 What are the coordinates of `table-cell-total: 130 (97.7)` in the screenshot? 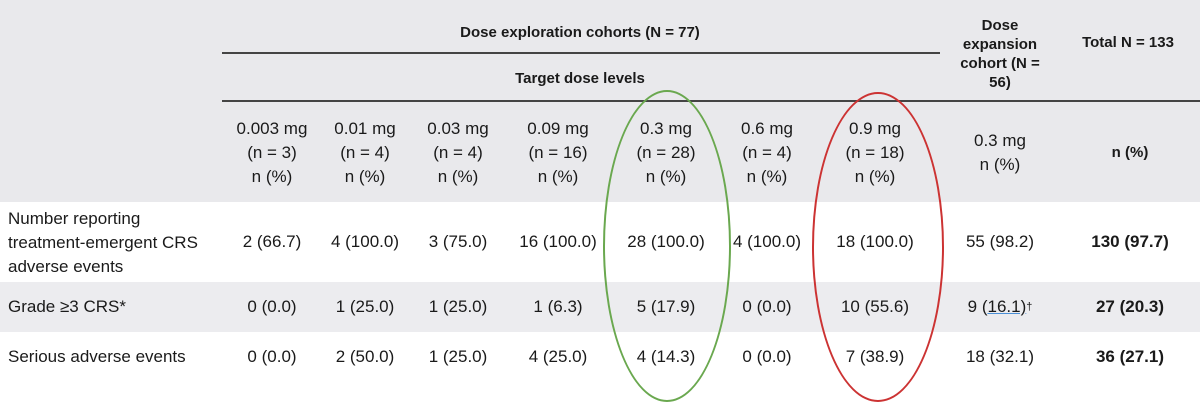 It's located at (1130, 241).